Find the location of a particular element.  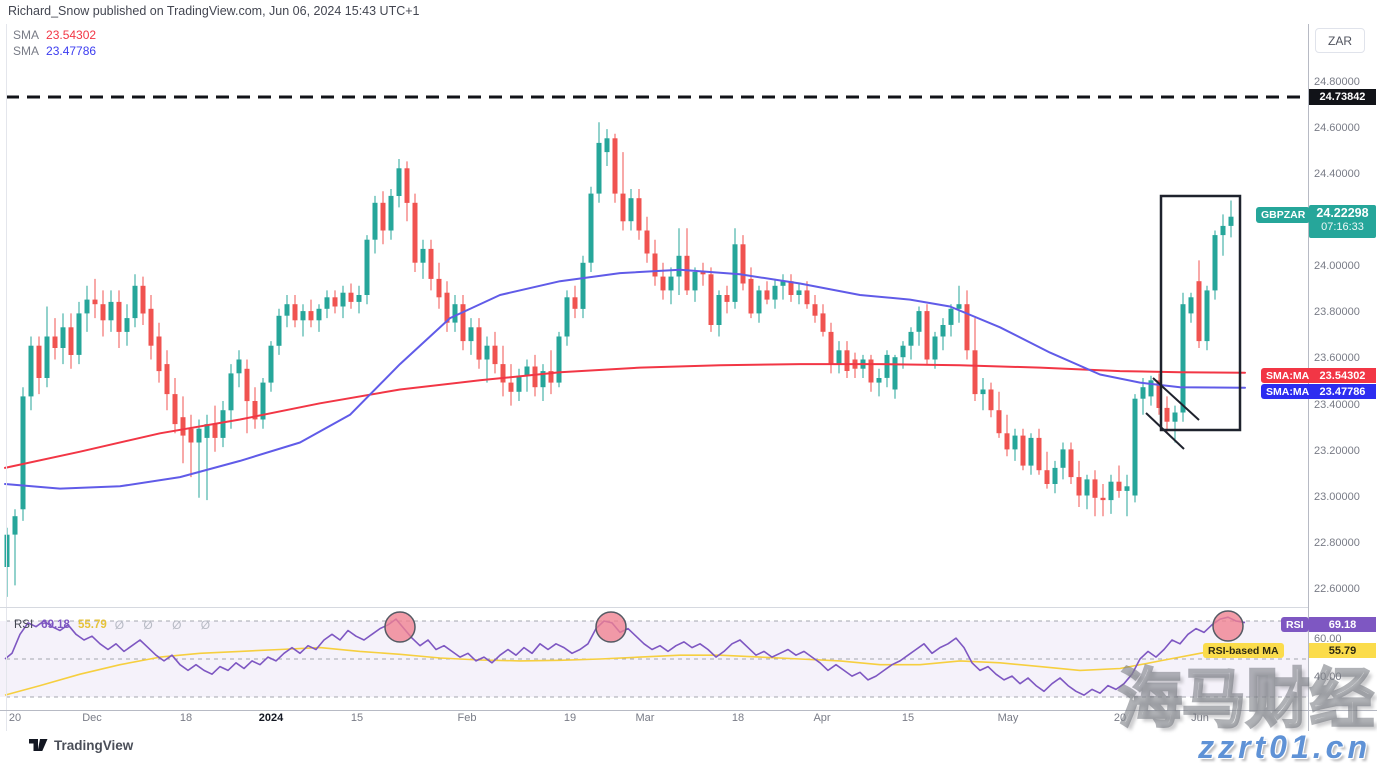

price-tick: 23.80000 is located at coordinates (1337, 312).